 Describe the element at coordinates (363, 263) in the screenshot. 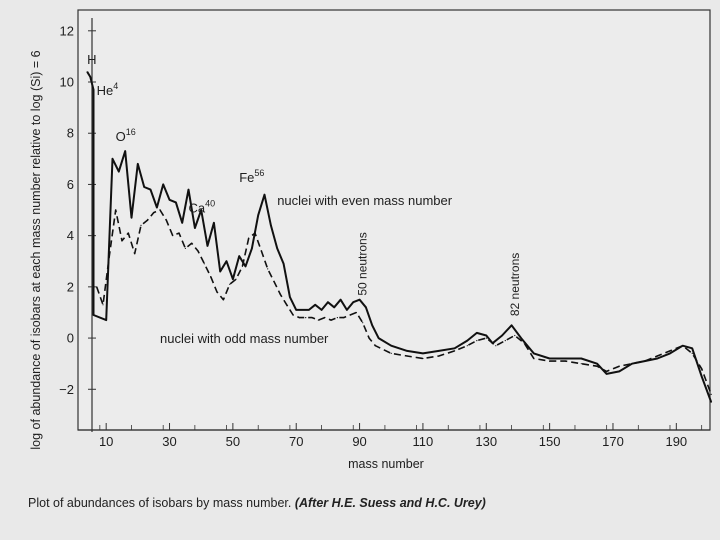

I see `annotation-label: 50 neutrons` at that location.